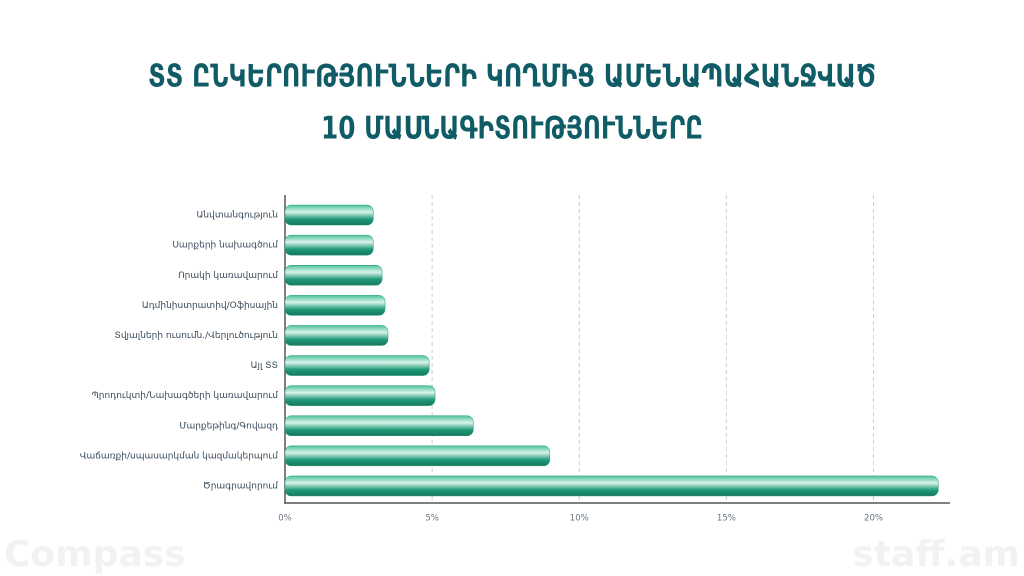  Describe the element at coordinates (512, 129) in the screenshot. I see `chart-title: 10 ՄԱՍՆԱԳԻՏՈՒԹՅՈՒՆՆԵՐԸ` at that location.